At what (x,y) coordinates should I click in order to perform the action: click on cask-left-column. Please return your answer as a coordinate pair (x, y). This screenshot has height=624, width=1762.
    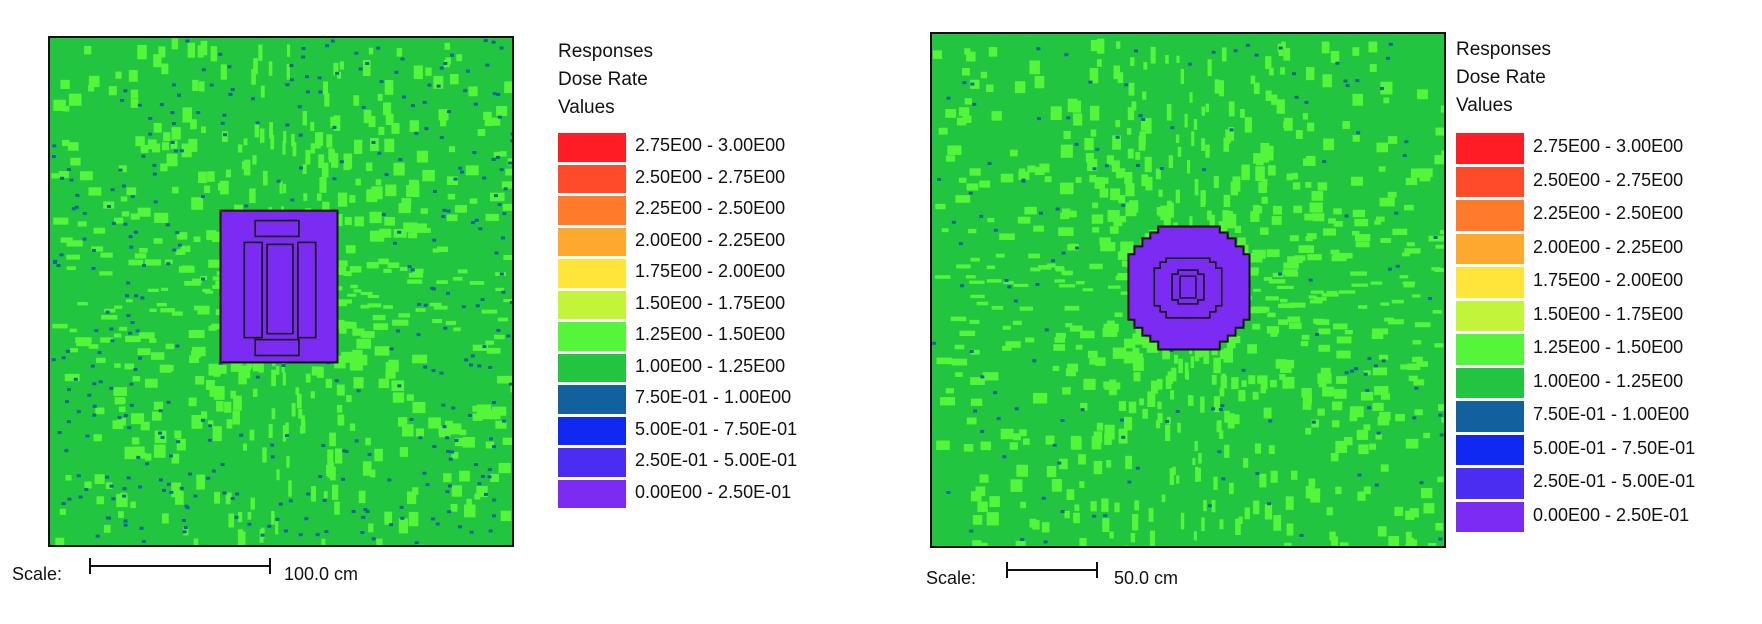
    Looking at the image, I should click on (253, 290).